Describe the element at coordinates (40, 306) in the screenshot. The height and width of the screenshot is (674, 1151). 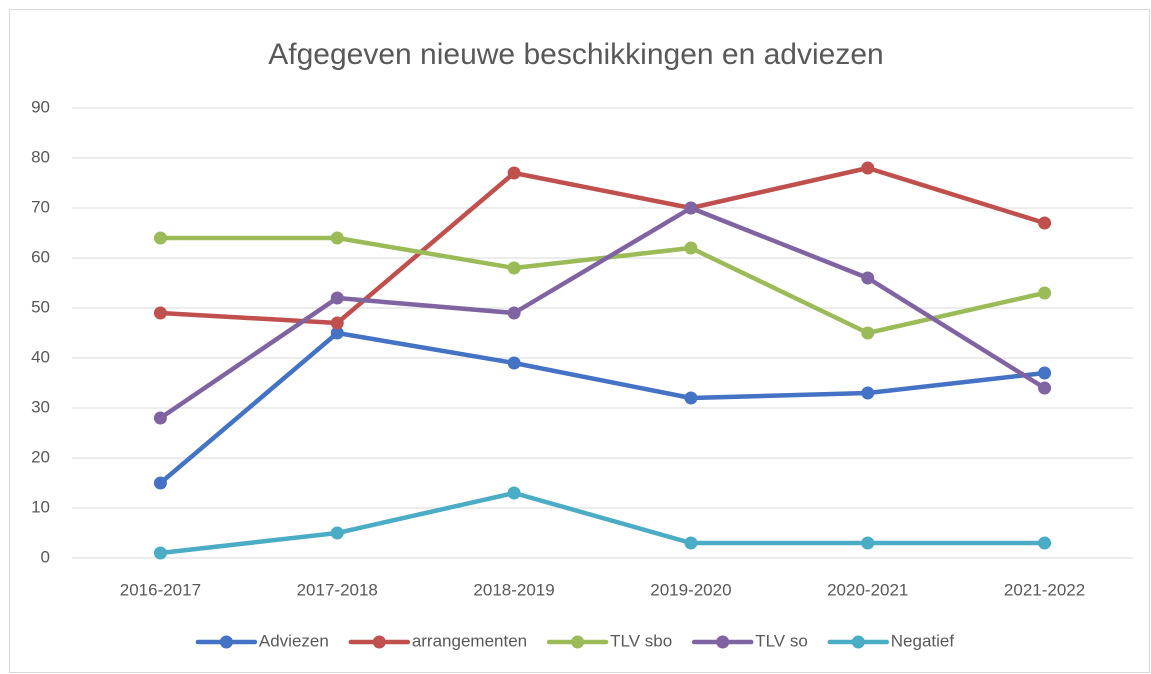
I see `y-tick-label: 50` at that location.